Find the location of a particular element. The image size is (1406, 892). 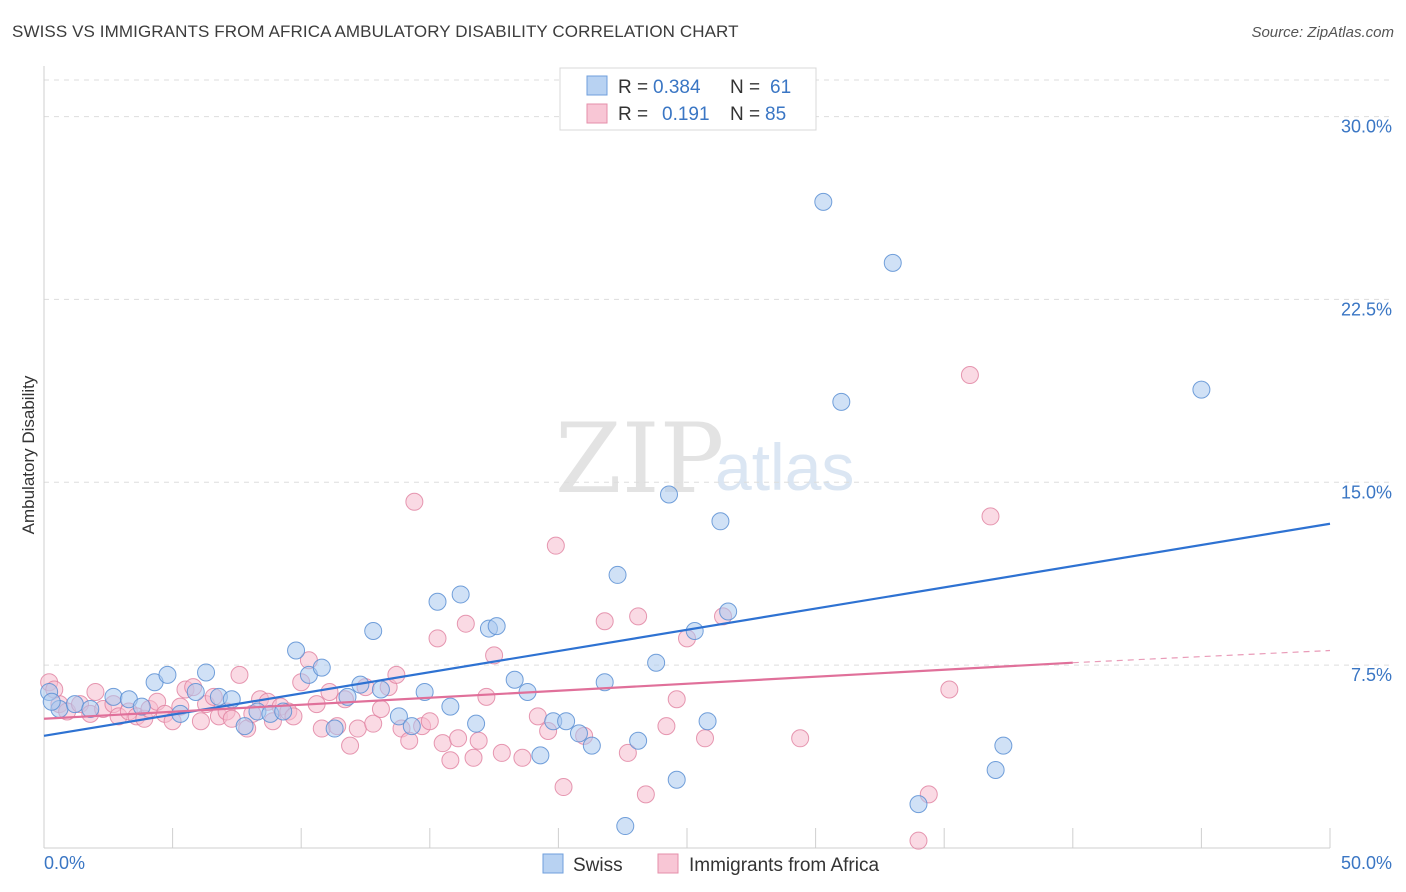

legend-n-label-swiss: N = is located at coordinates (745, 87).